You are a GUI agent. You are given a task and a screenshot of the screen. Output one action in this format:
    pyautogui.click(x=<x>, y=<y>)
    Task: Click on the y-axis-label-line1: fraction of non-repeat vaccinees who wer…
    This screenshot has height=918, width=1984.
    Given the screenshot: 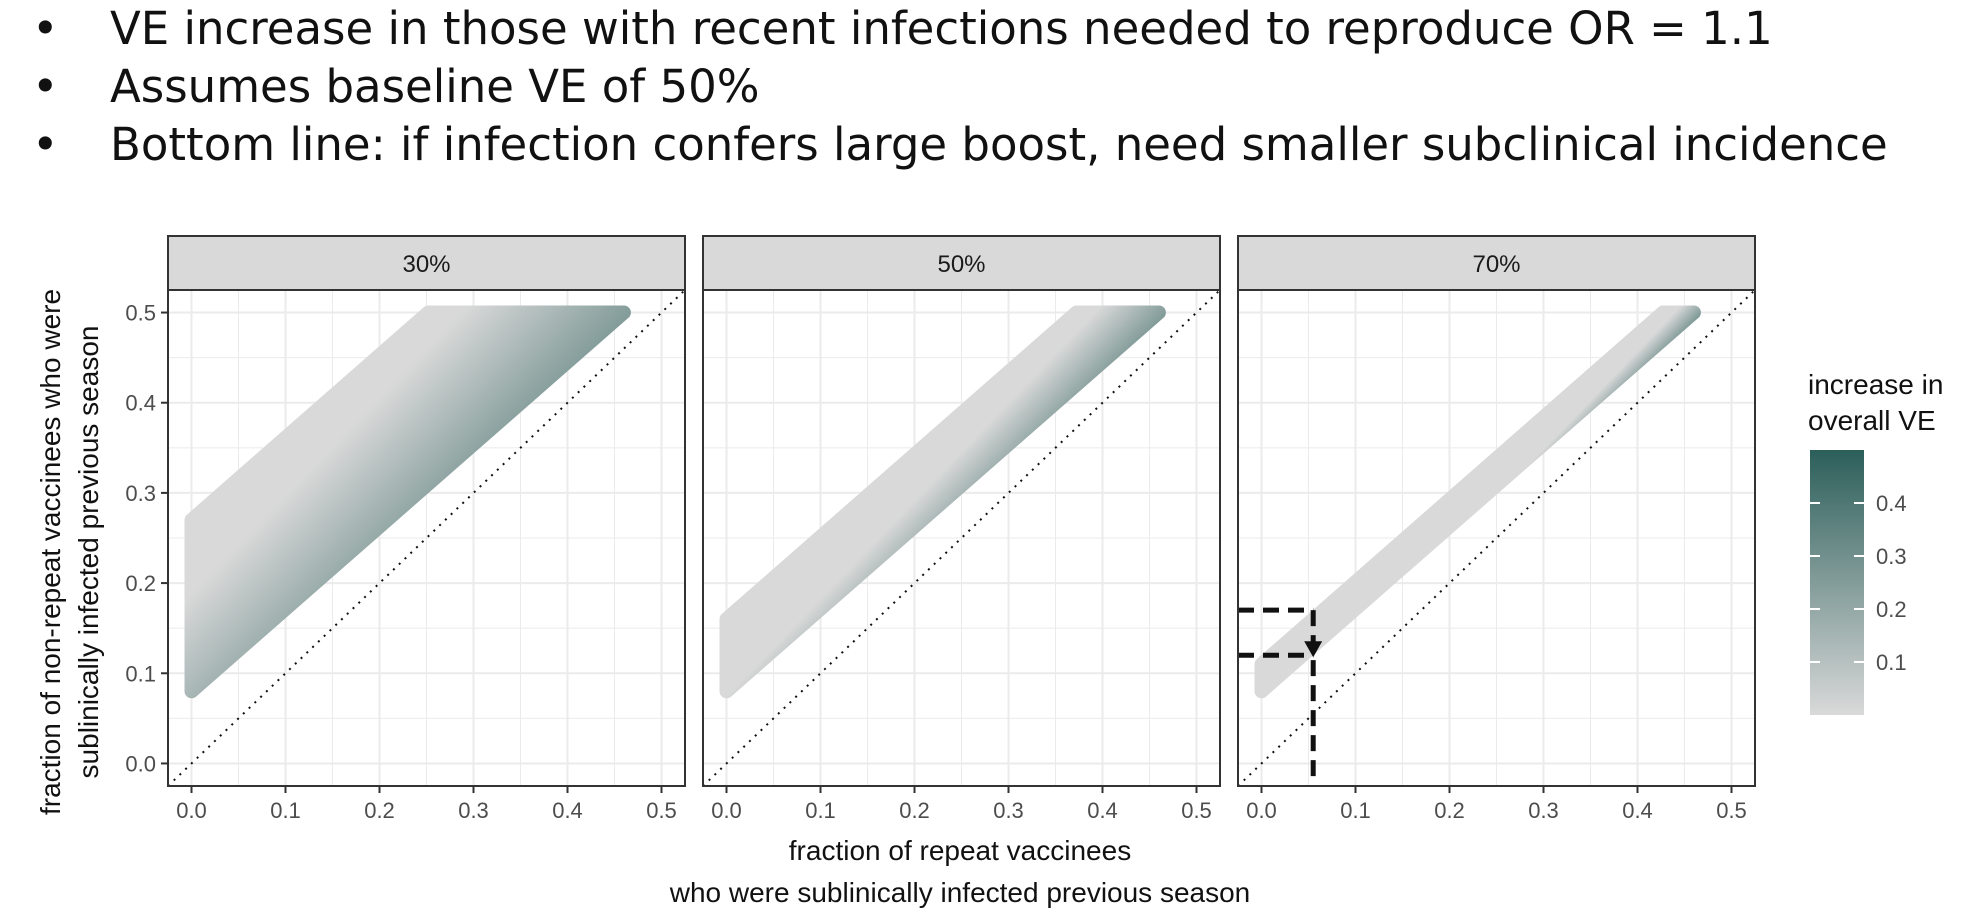 What is the action you would take?
    pyautogui.click(x=50, y=552)
    